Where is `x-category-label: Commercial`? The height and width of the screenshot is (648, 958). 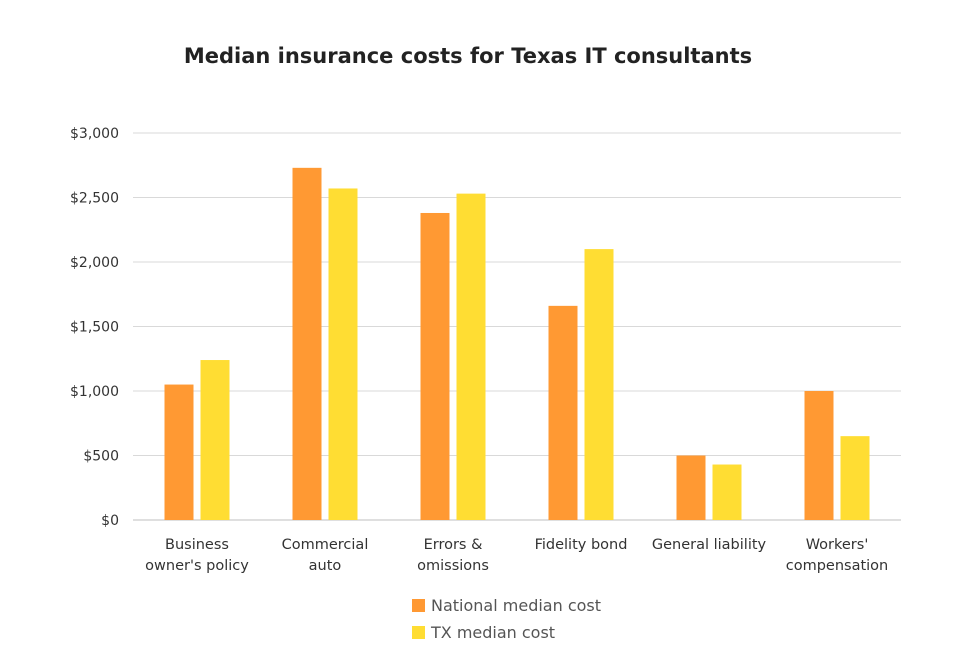
x-category-label: Commercial is located at coordinates (325, 545).